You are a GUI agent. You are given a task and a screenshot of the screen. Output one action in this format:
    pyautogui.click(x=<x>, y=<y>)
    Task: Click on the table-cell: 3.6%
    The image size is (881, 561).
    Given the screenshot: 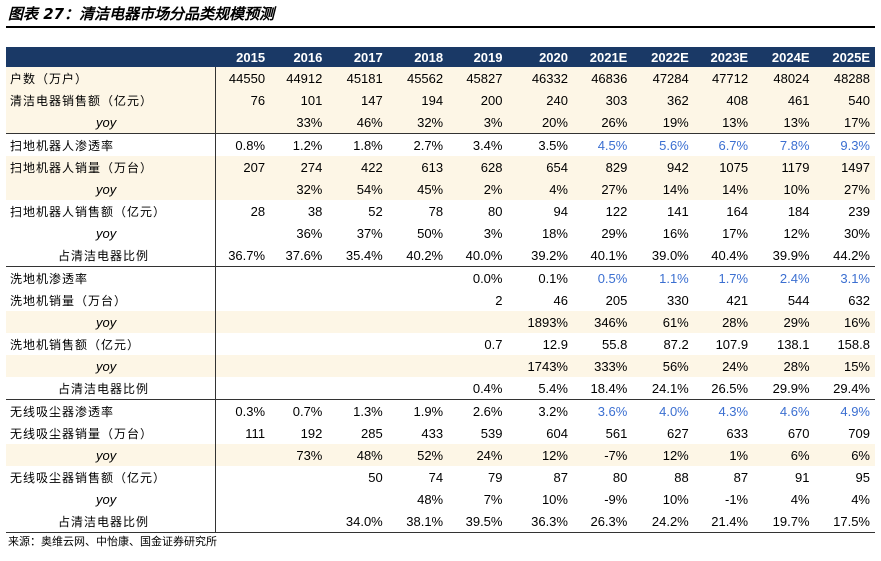 What is the action you would take?
    pyautogui.click(x=602, y=410)
    